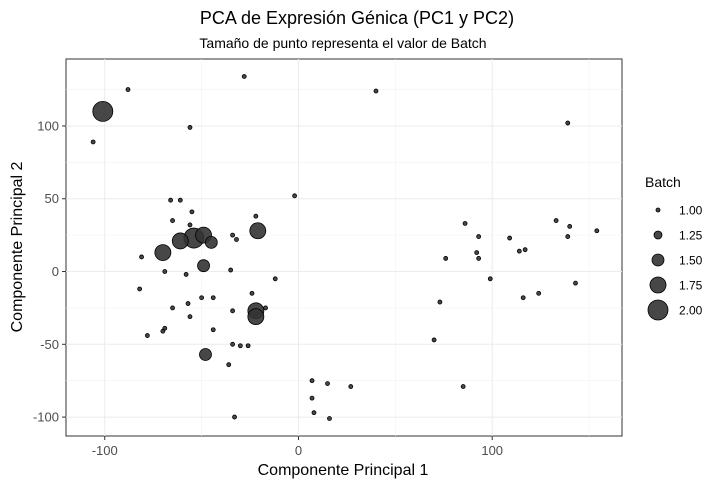 The height and width of the screenshot is (487, 720). What do you see at coordinates (663, 182) in the screenshot?
I see `legend-title: Batch` at bounding box center [663, 182].